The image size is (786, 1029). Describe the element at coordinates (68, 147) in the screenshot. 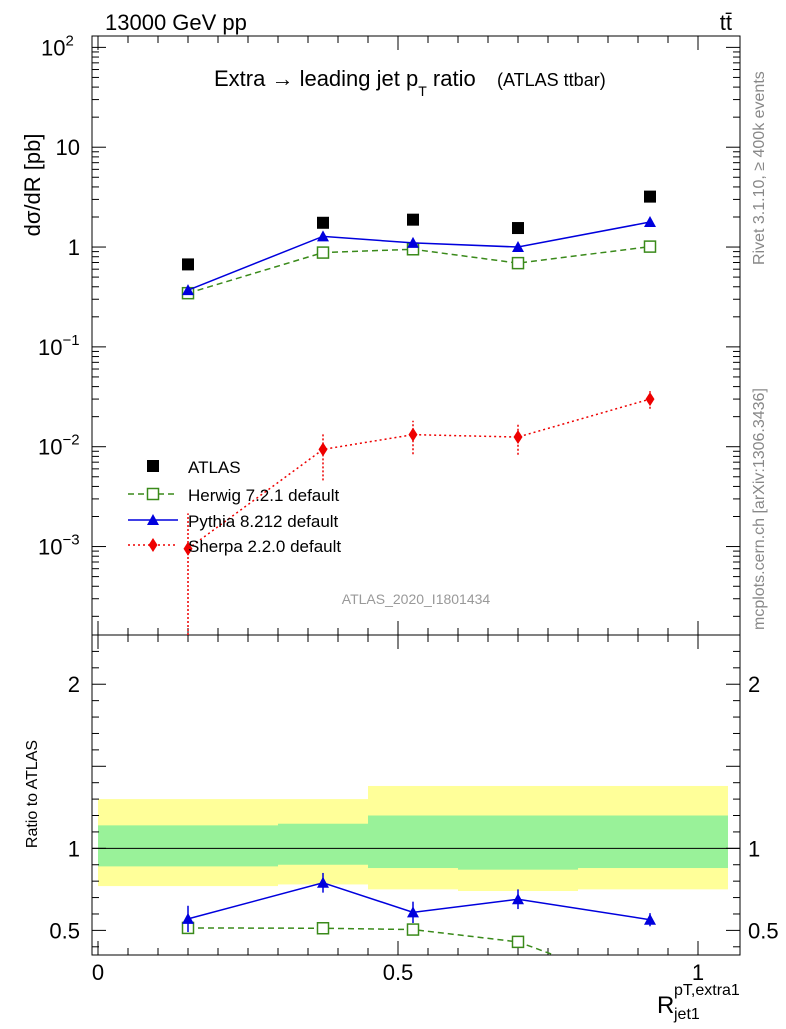

I see `main-y-tick-label-1: 10` at that location.